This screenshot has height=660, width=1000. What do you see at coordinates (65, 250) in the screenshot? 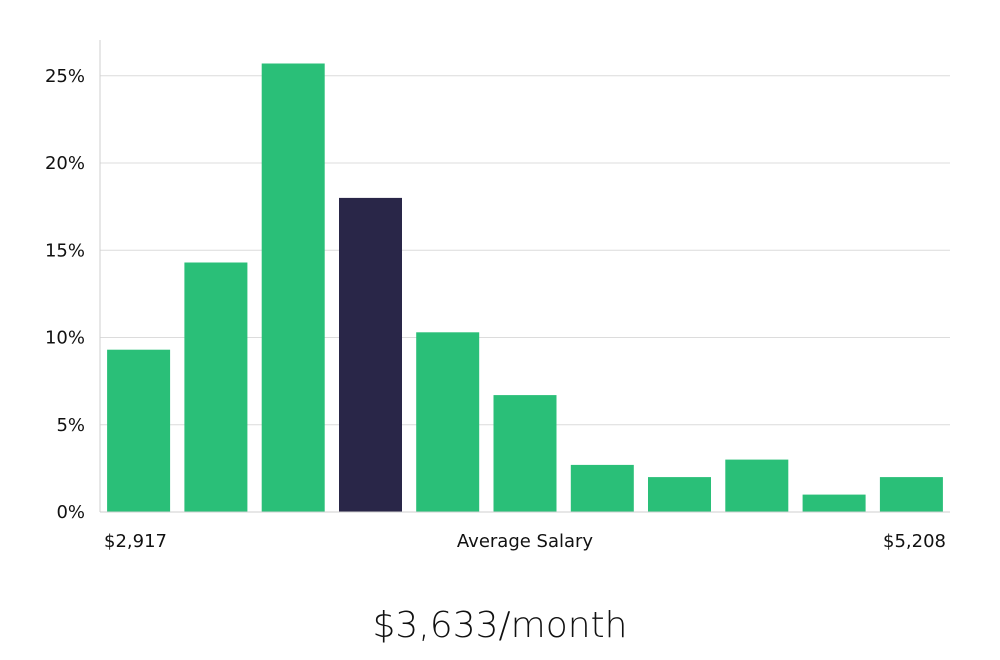
I see `y-tick-label: 15%` at bounding box center [65, 250].